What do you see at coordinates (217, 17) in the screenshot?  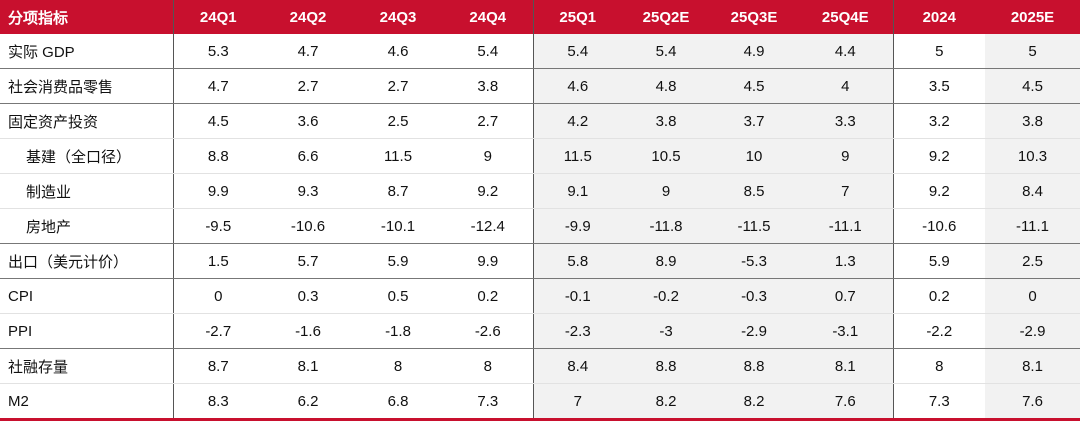 I see `header-cell: 24Q1` at bounding box center [217, 17].